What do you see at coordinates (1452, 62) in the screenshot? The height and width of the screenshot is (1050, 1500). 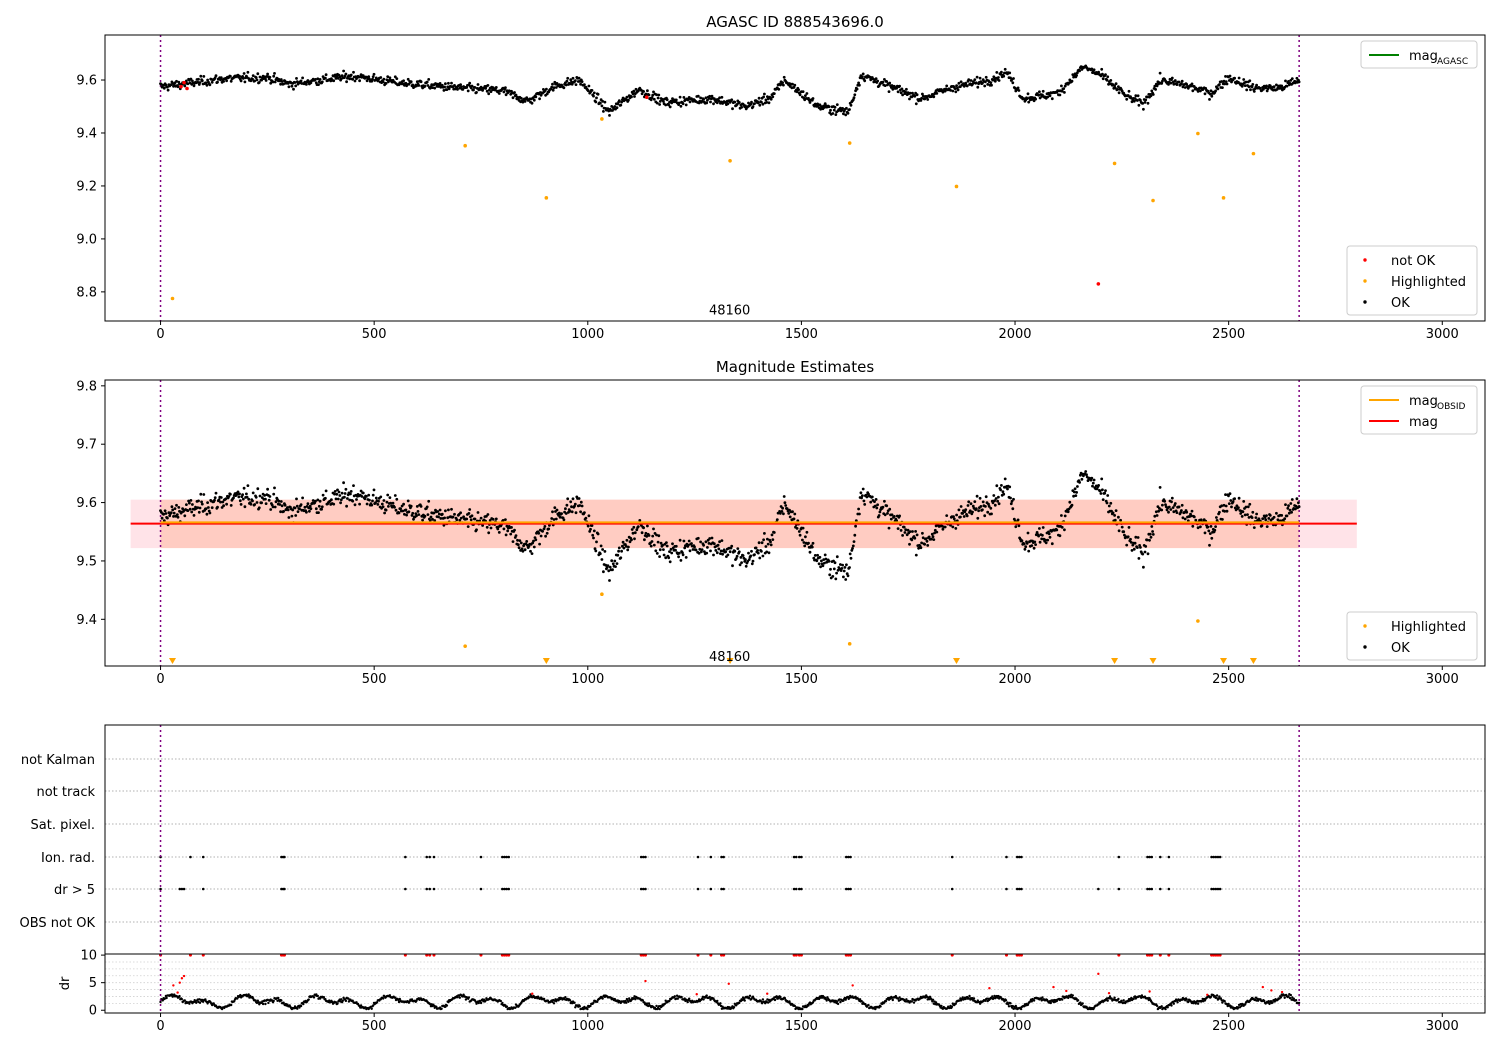 I see `legend-subscript: AGASC` at bounding box center [1452, 62].